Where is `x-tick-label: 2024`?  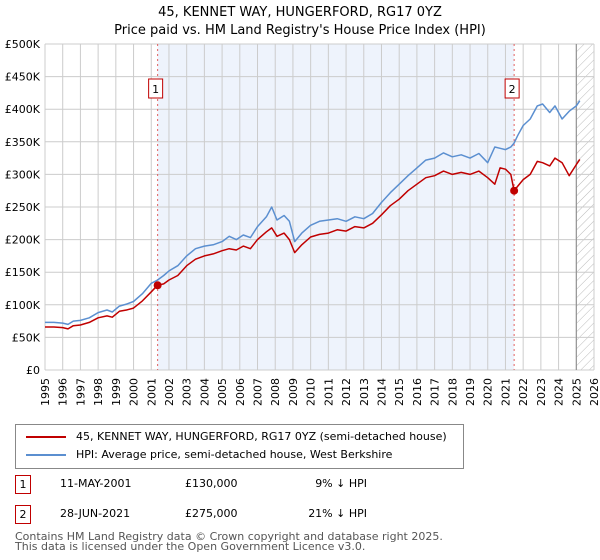
x-tick-label: 2024 is located at coordinates (559, 392).